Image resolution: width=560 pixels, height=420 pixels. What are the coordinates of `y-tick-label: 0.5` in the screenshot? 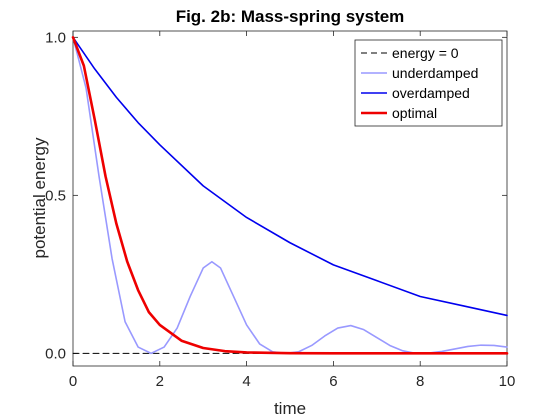 It's located at (55, 195).